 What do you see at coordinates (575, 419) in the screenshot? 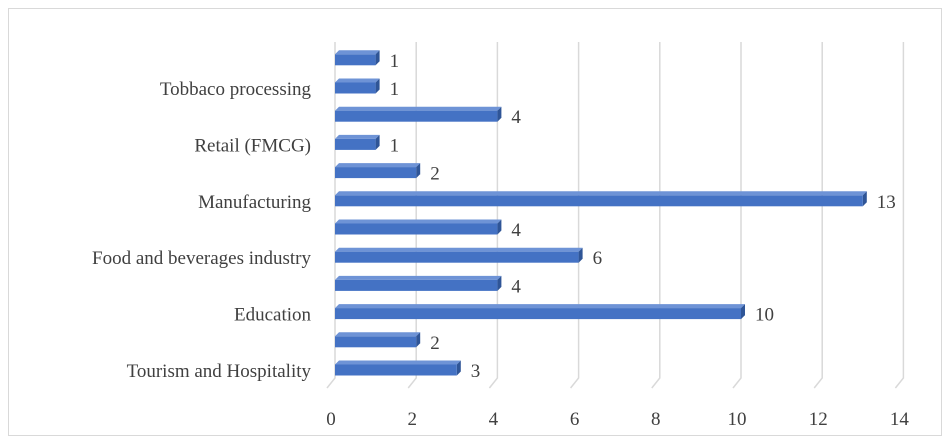
I see `x-tick-label: 6` at bounding box center [575, 419].